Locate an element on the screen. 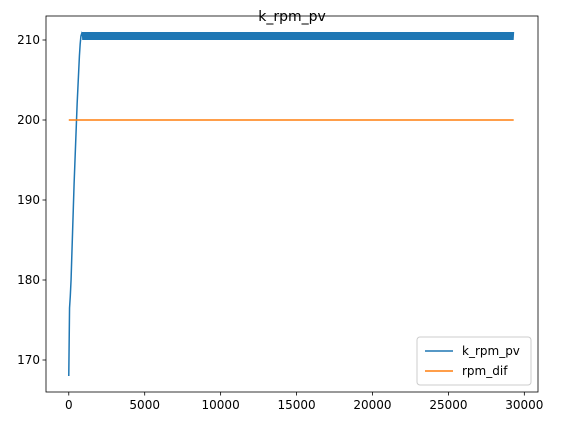  x-tick-label: 20000 is located at coordinates (372, 405).